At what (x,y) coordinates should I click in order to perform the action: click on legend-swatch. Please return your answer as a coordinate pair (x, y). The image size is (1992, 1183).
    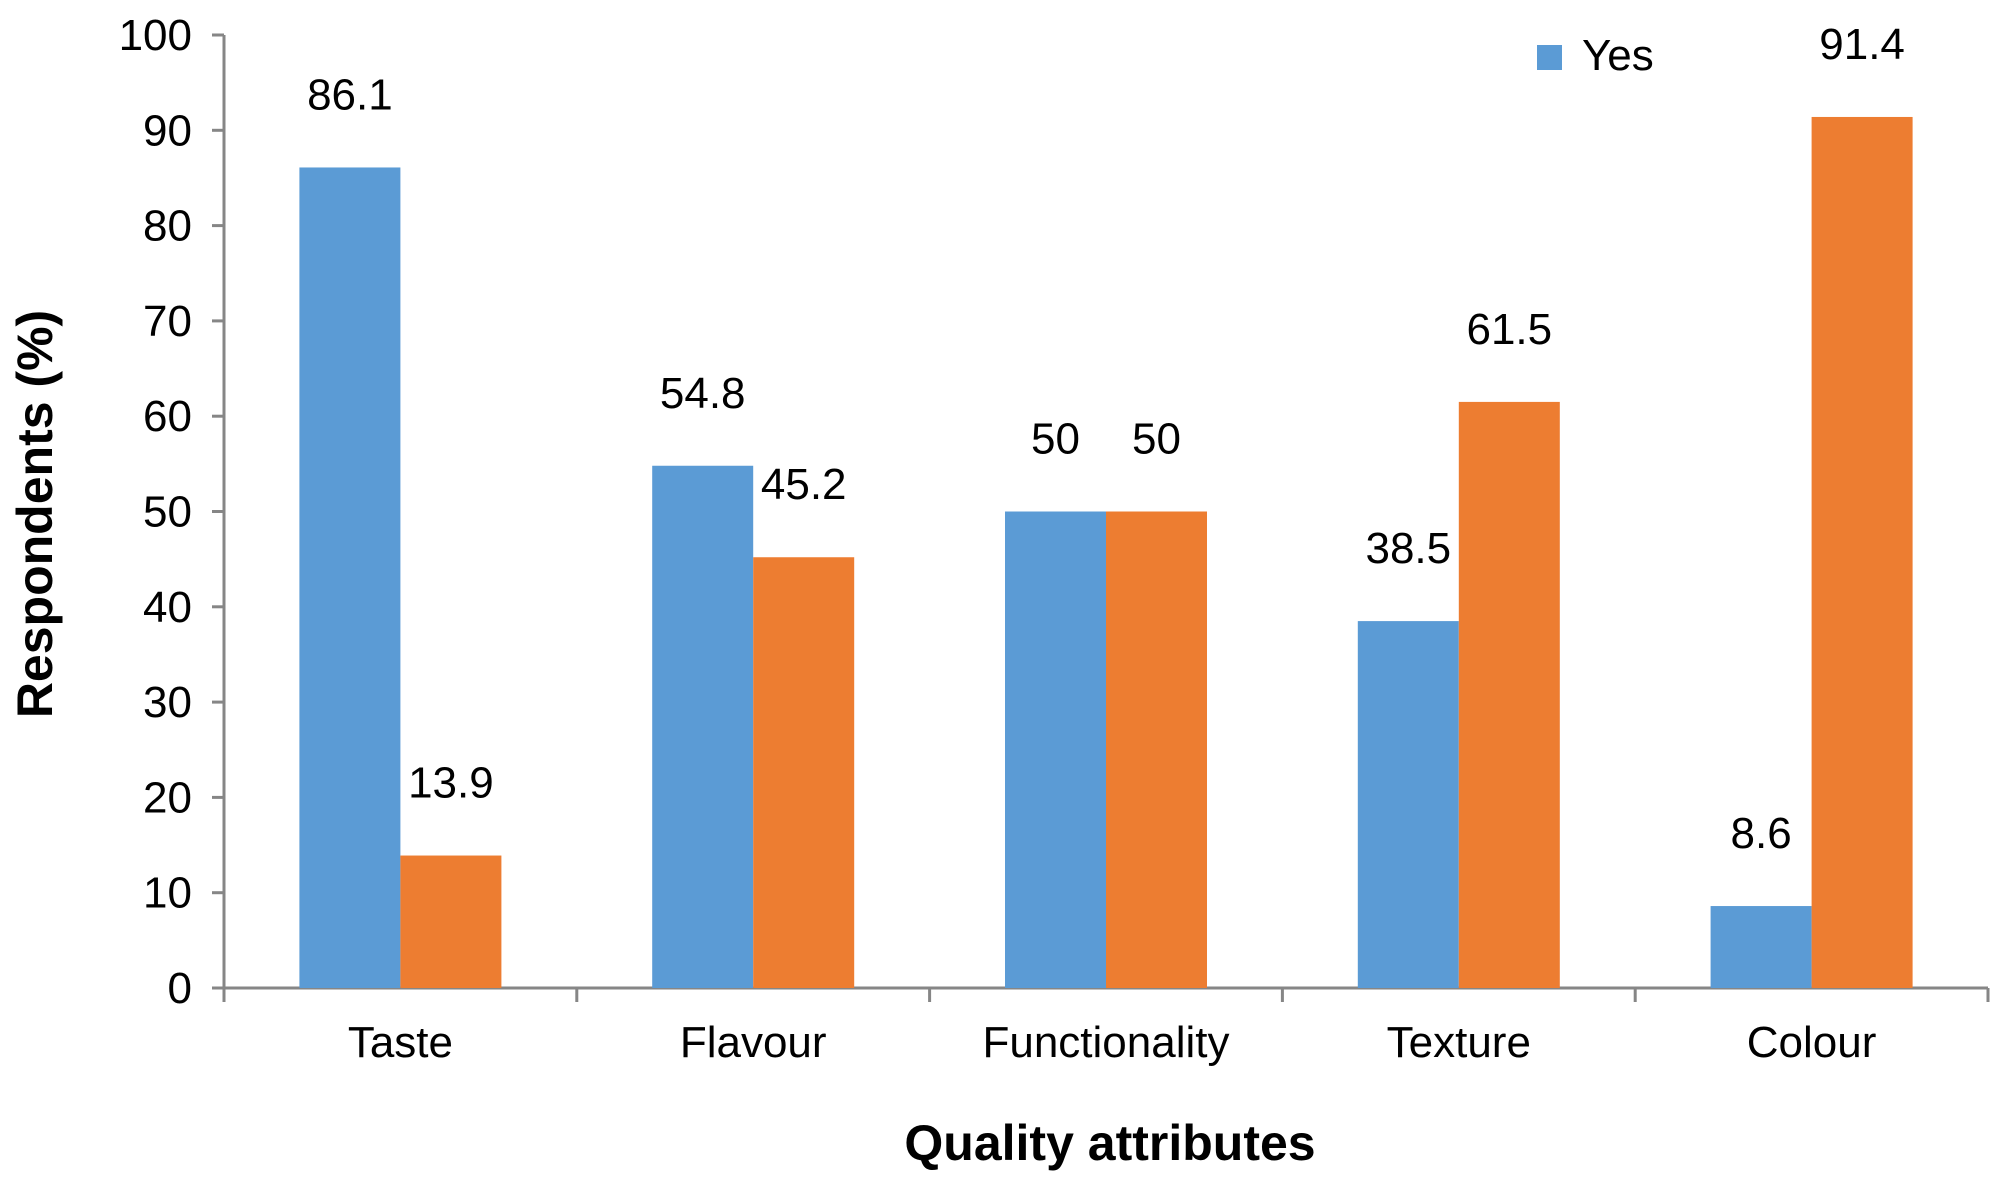
    Looking at the image, I should click on (1549, 57).